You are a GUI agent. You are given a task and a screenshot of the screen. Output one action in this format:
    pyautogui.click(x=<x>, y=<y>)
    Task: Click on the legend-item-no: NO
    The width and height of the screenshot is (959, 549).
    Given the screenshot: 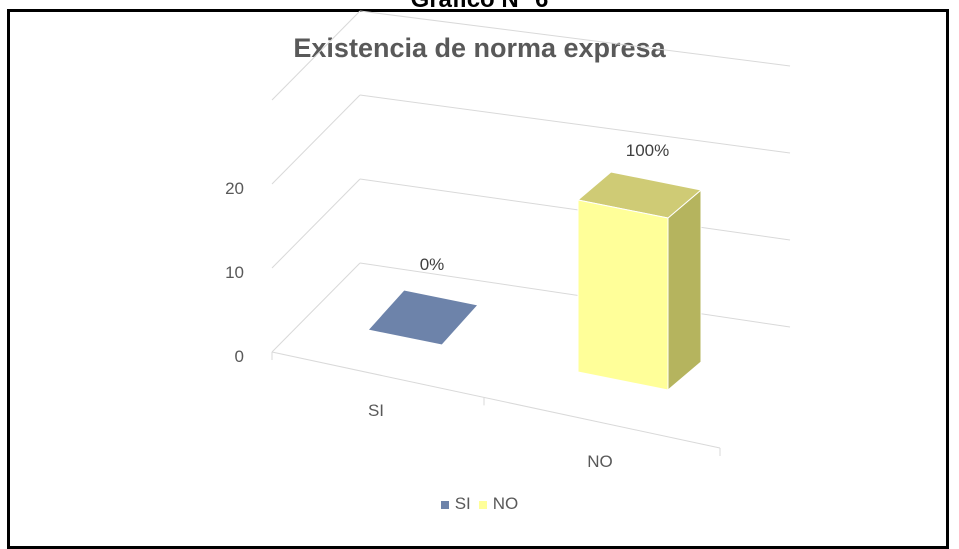 What is the action you would take?
    pyautogui.click(x=498, y=504)
    